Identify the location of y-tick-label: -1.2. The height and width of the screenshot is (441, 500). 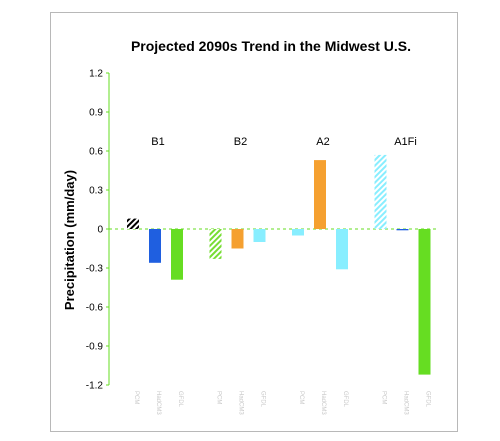
(95, 386).